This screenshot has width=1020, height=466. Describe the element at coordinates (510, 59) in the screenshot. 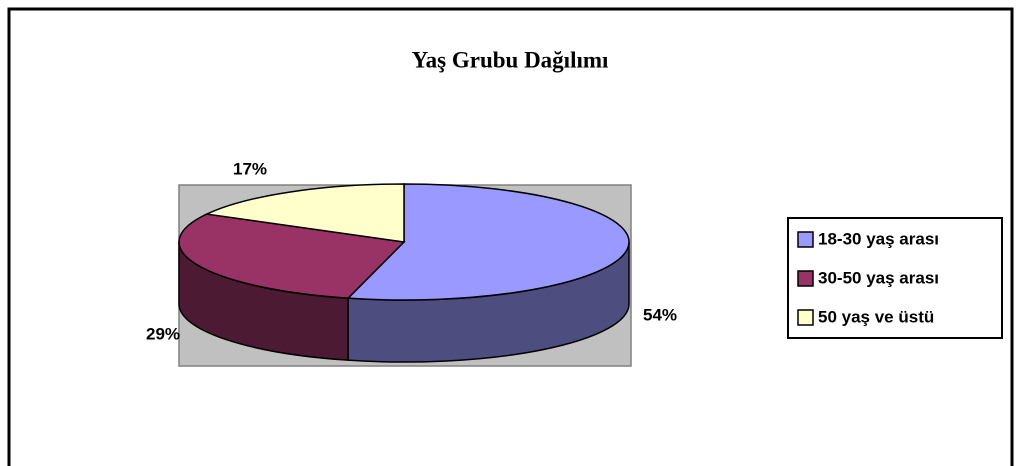

I see `chart-title: Yaş Grubu Dağılımı` at that location.